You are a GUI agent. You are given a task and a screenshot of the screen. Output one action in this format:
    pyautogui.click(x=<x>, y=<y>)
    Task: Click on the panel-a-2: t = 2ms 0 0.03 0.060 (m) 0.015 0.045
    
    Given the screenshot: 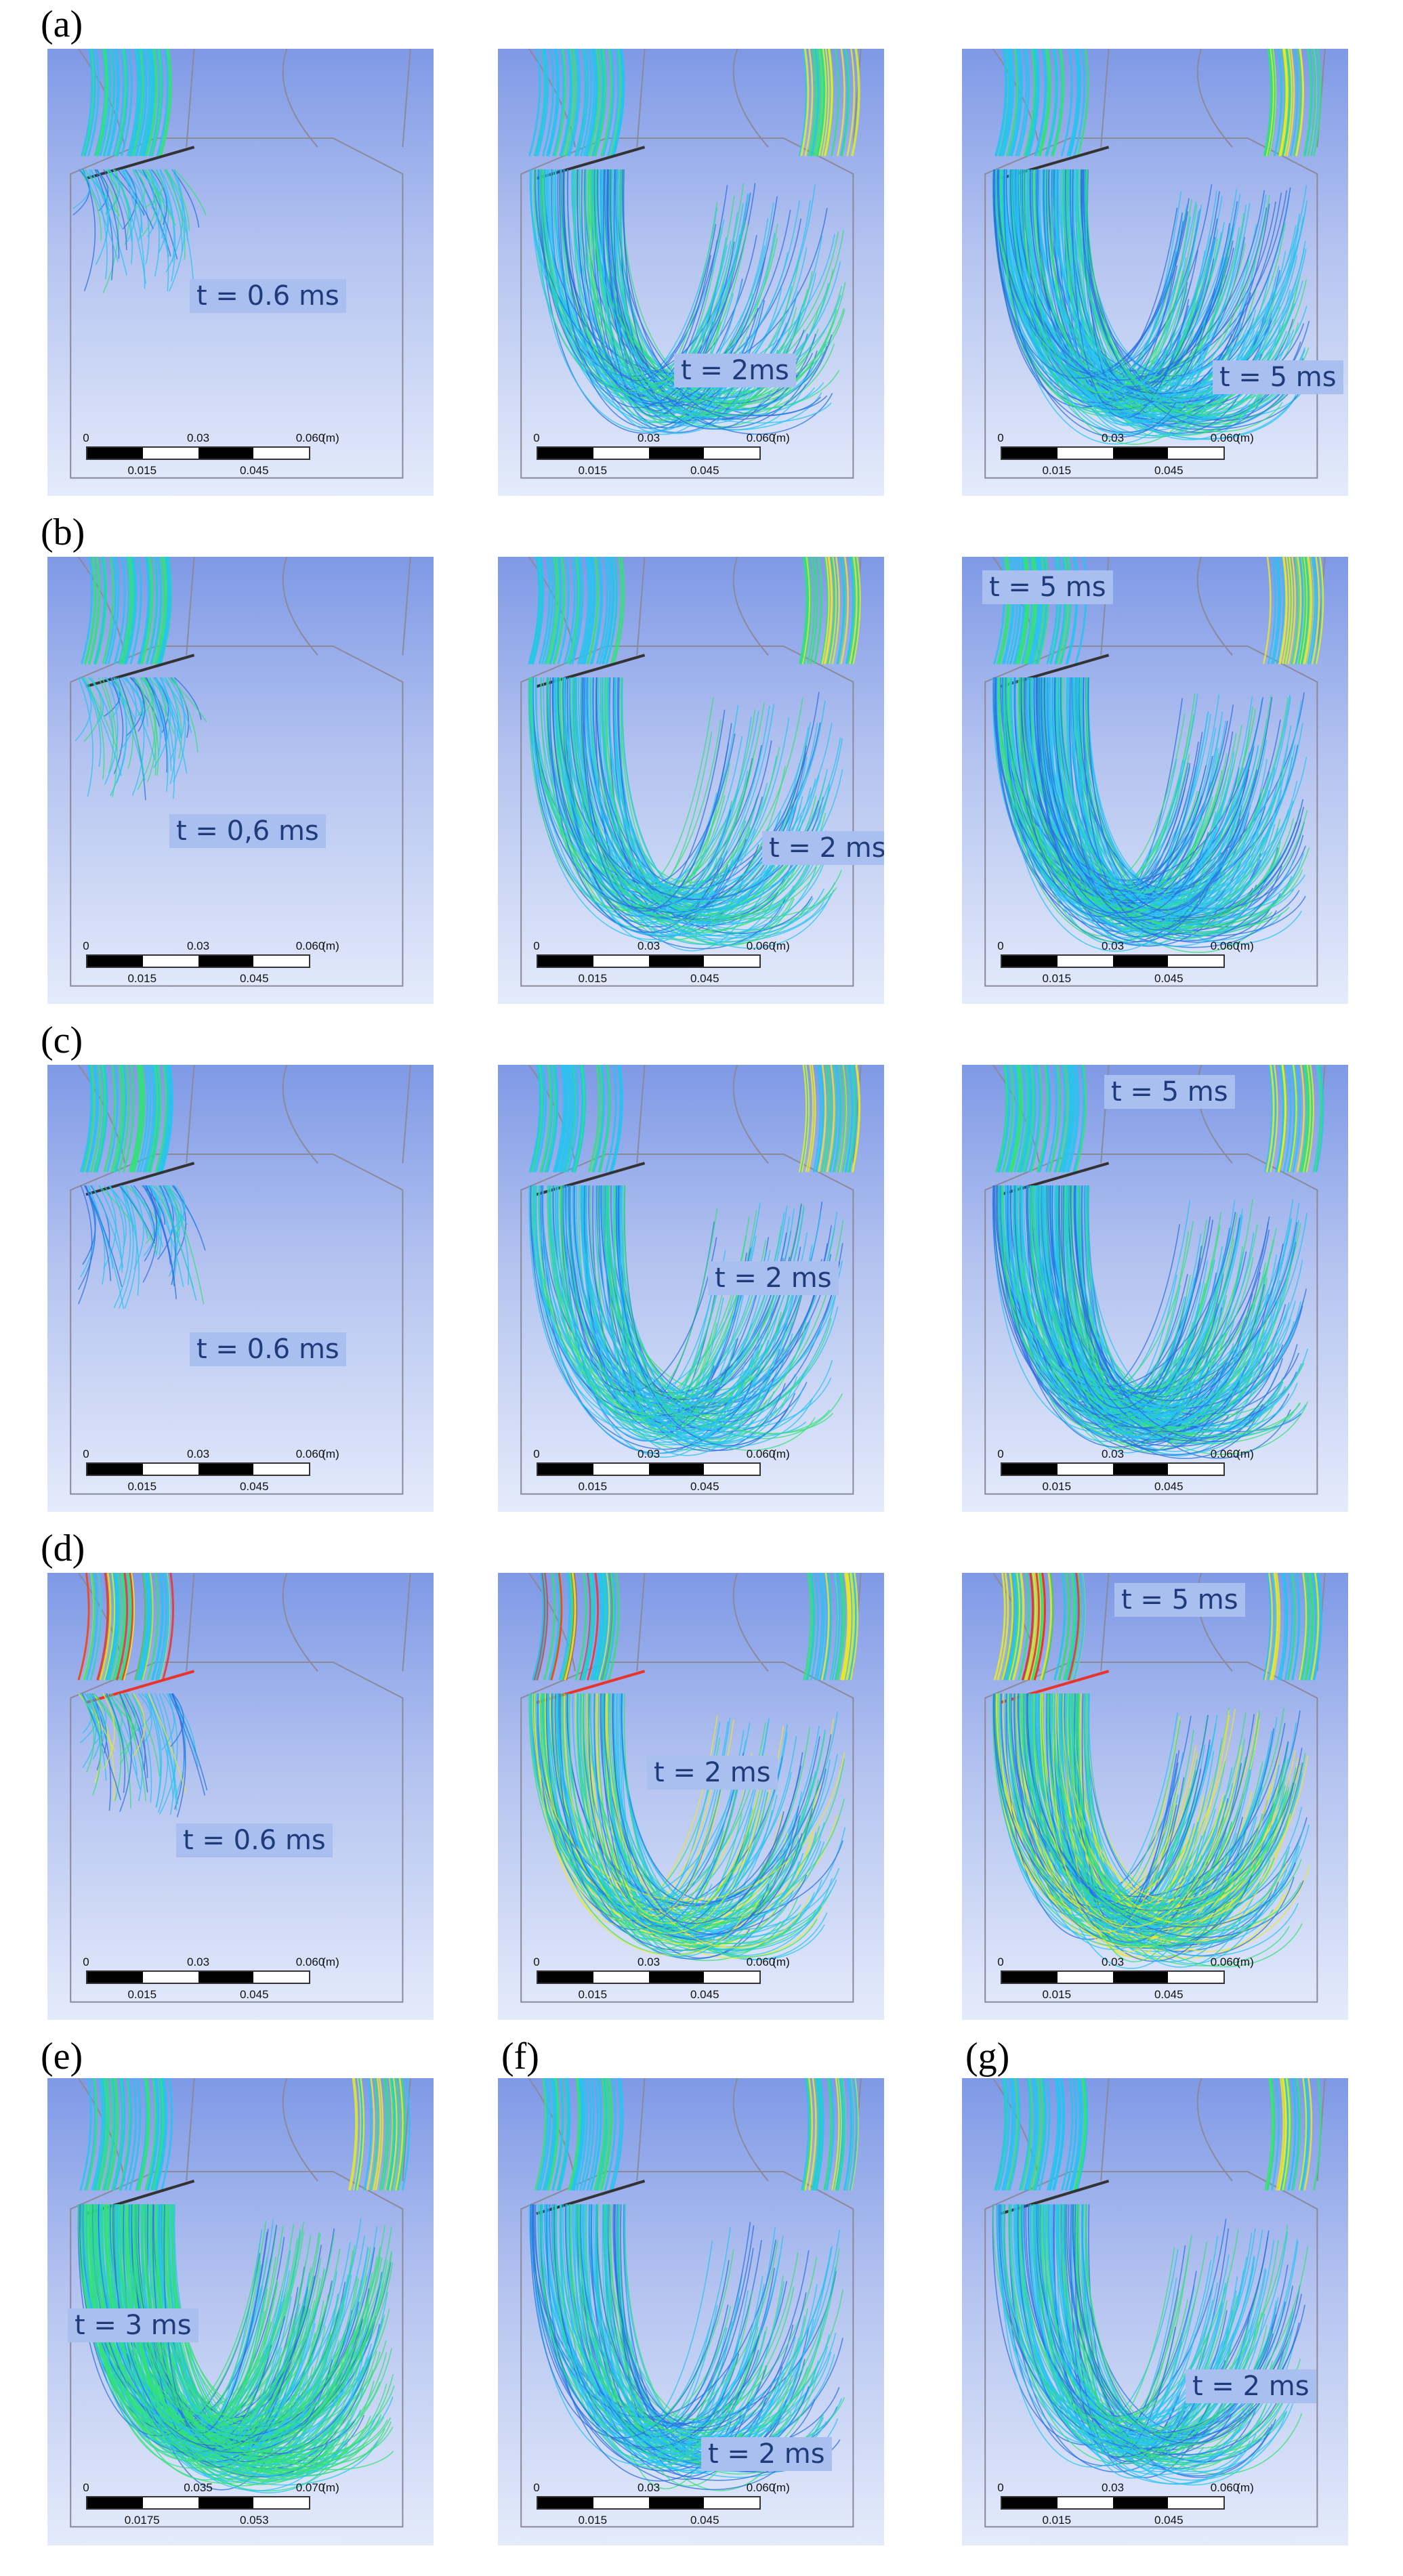 What is the action you would take?
    pyautogui.click(x=691, y=272)
    